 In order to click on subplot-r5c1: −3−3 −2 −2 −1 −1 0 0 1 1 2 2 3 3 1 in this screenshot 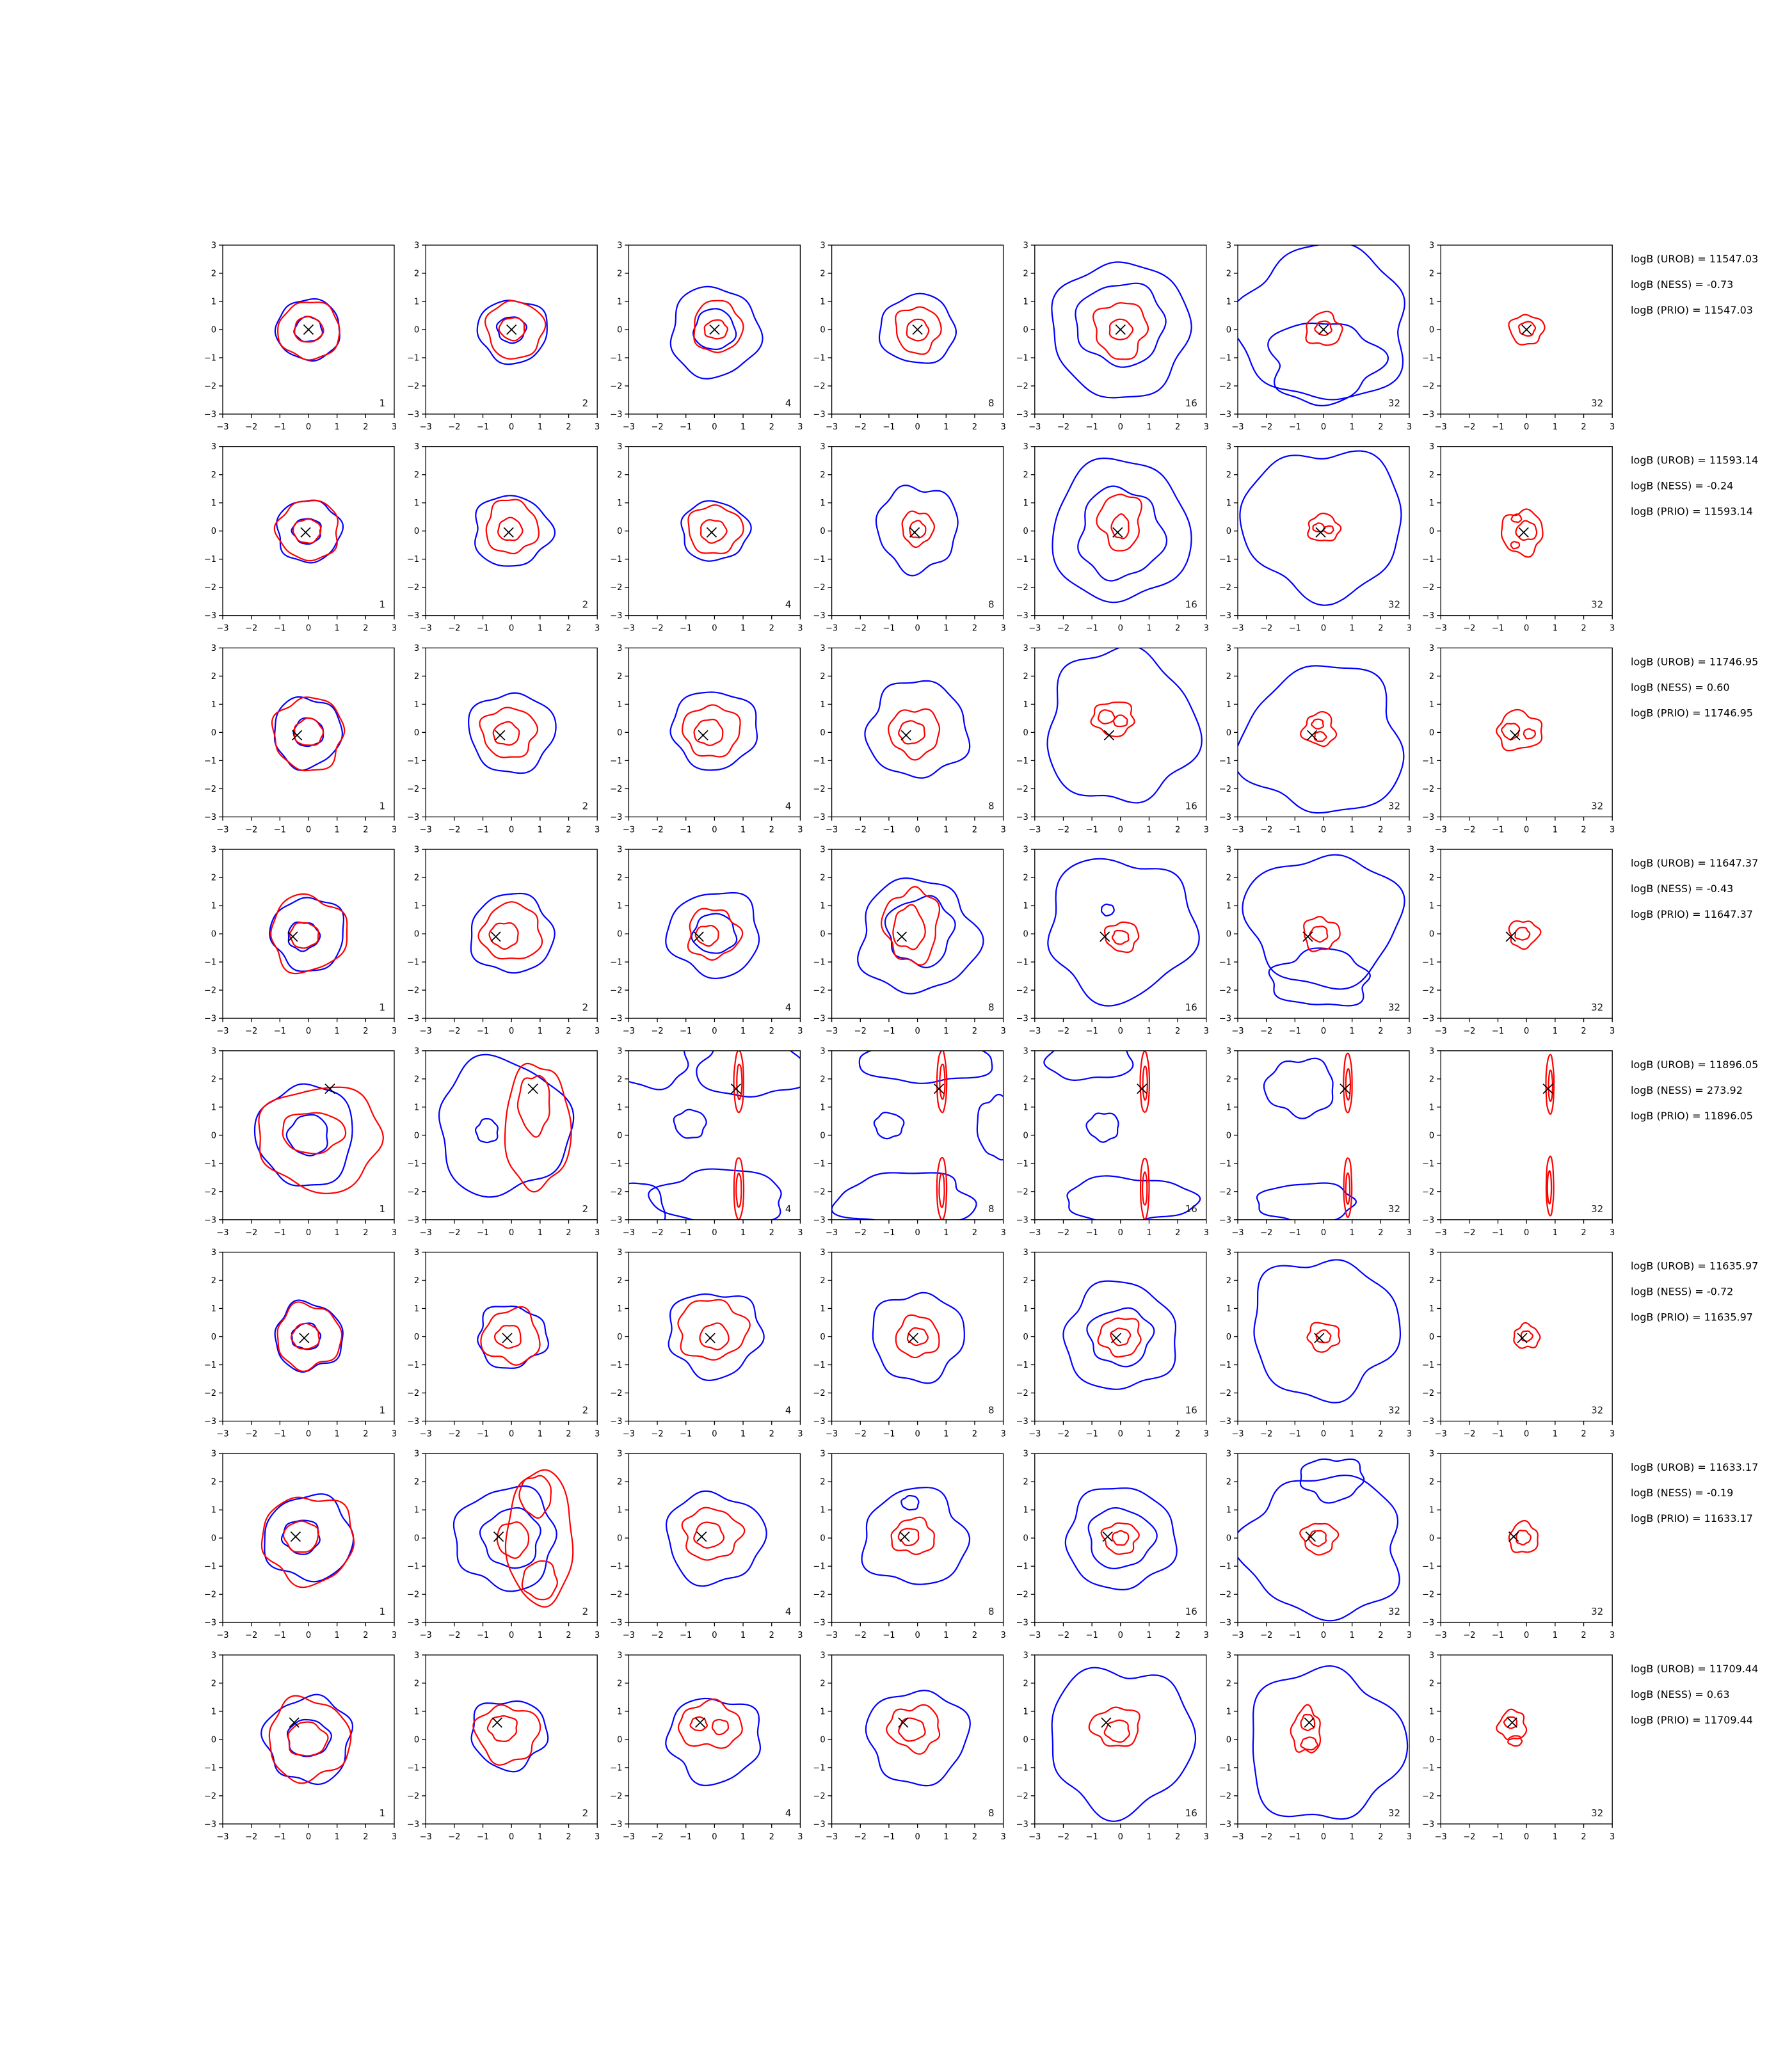, I will do `click(300, 1142)`.